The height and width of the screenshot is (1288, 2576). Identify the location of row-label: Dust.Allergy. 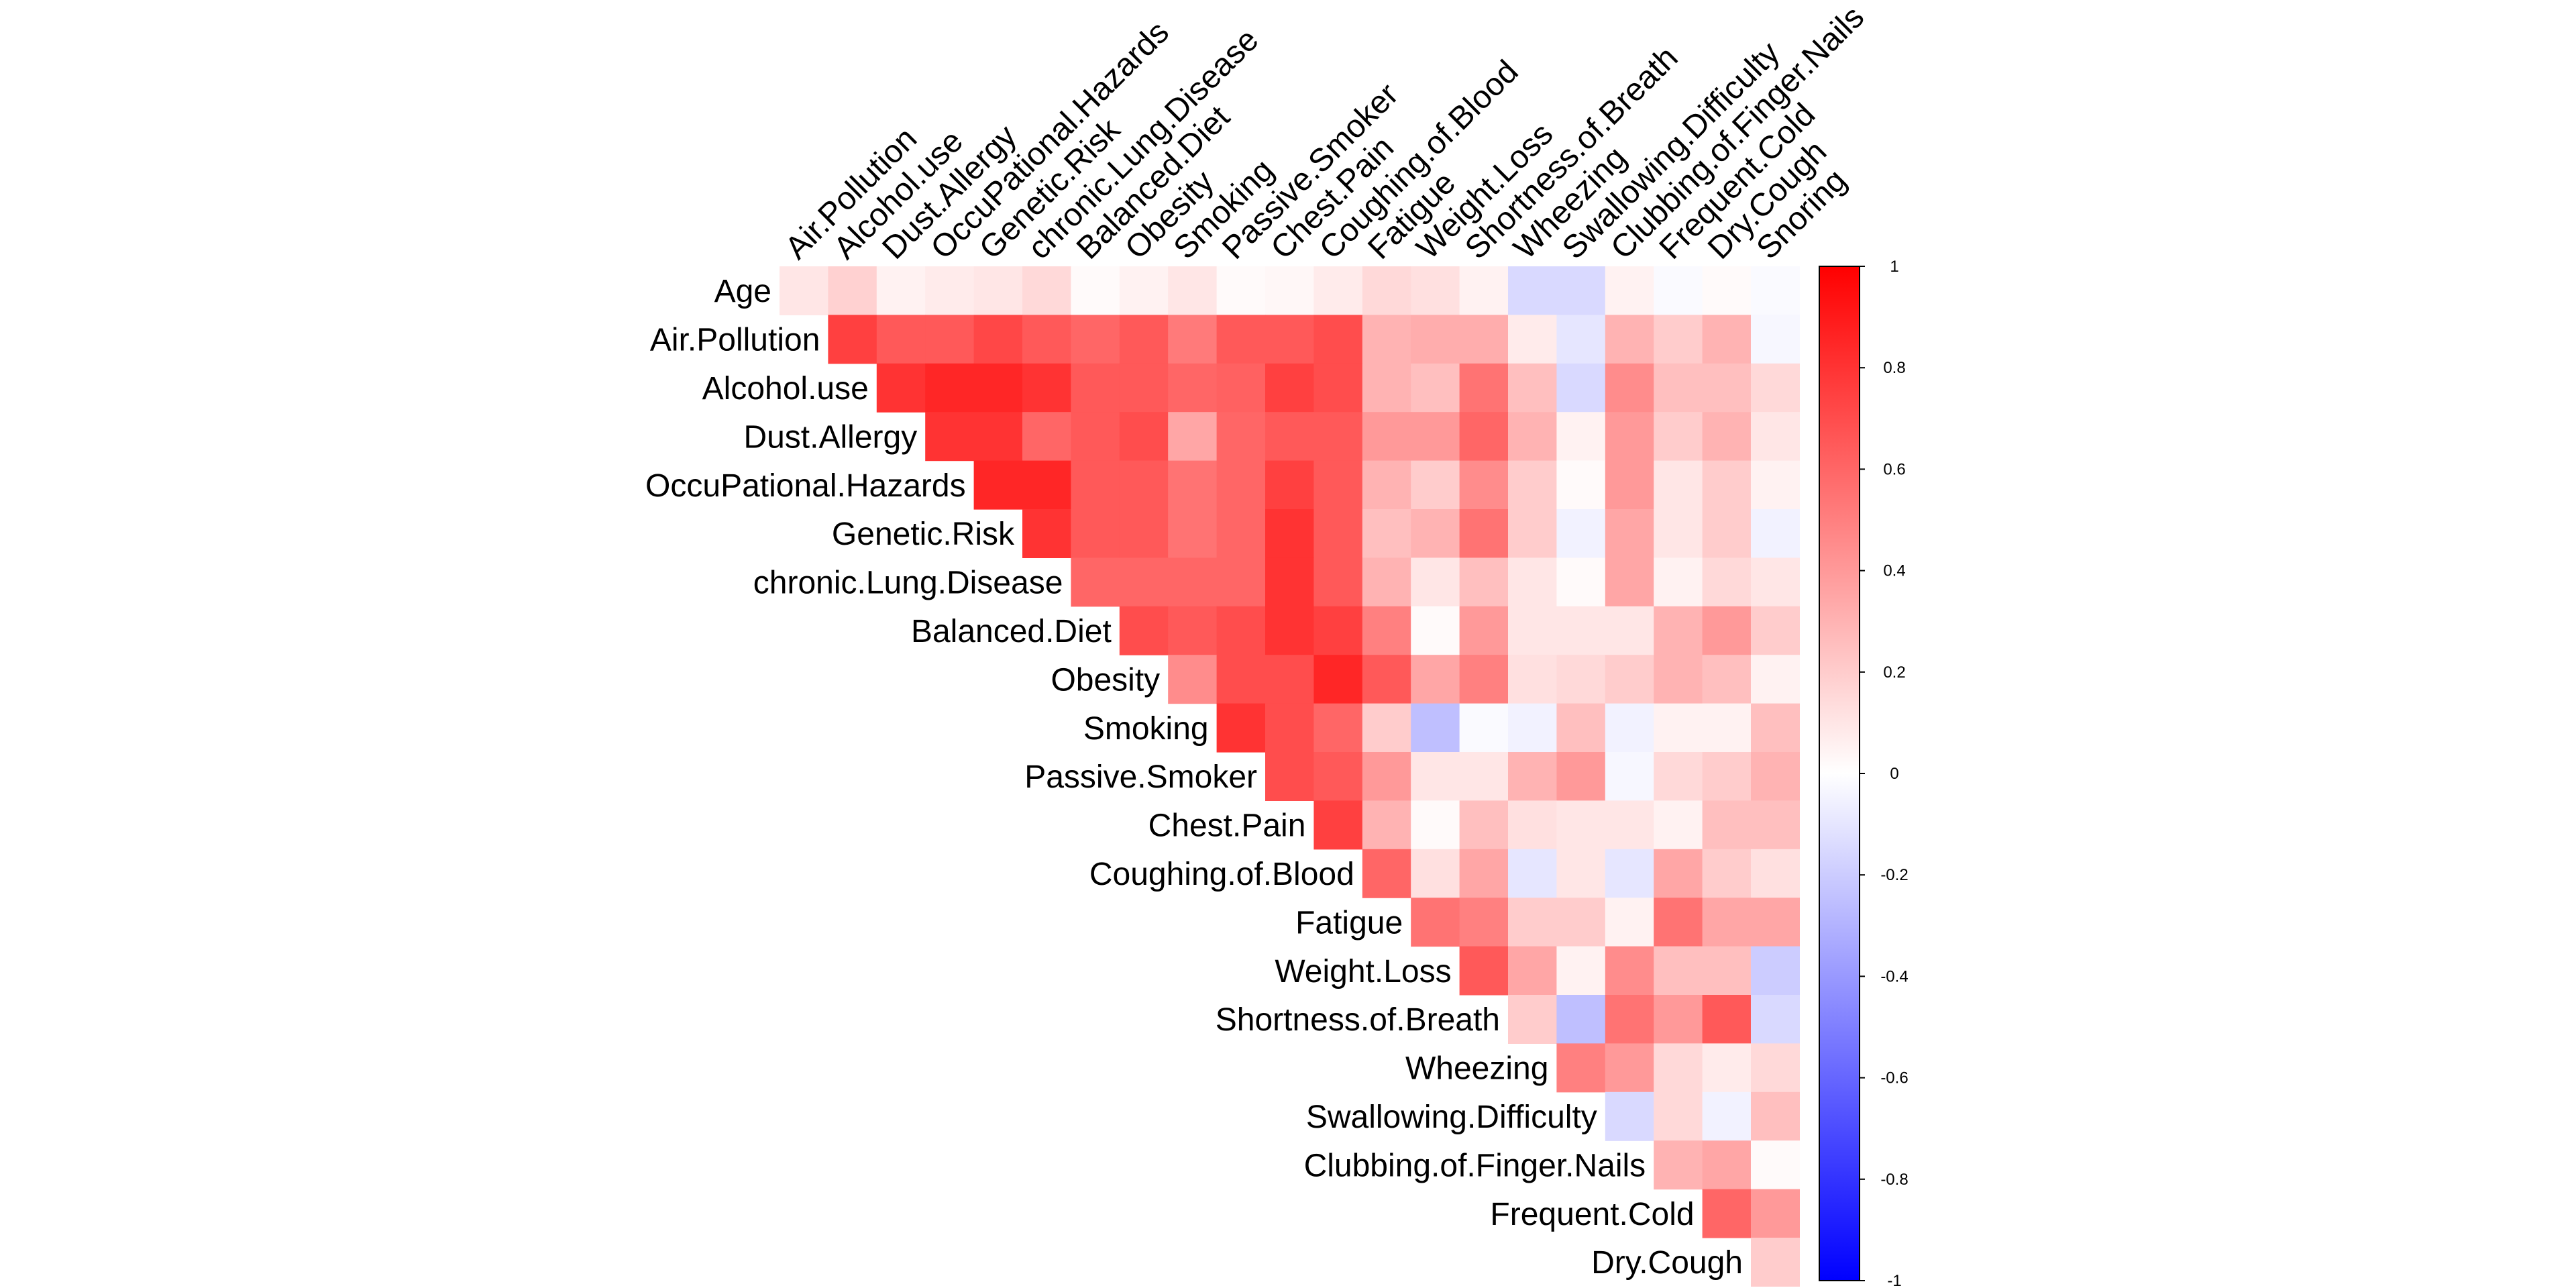
(830, 437).